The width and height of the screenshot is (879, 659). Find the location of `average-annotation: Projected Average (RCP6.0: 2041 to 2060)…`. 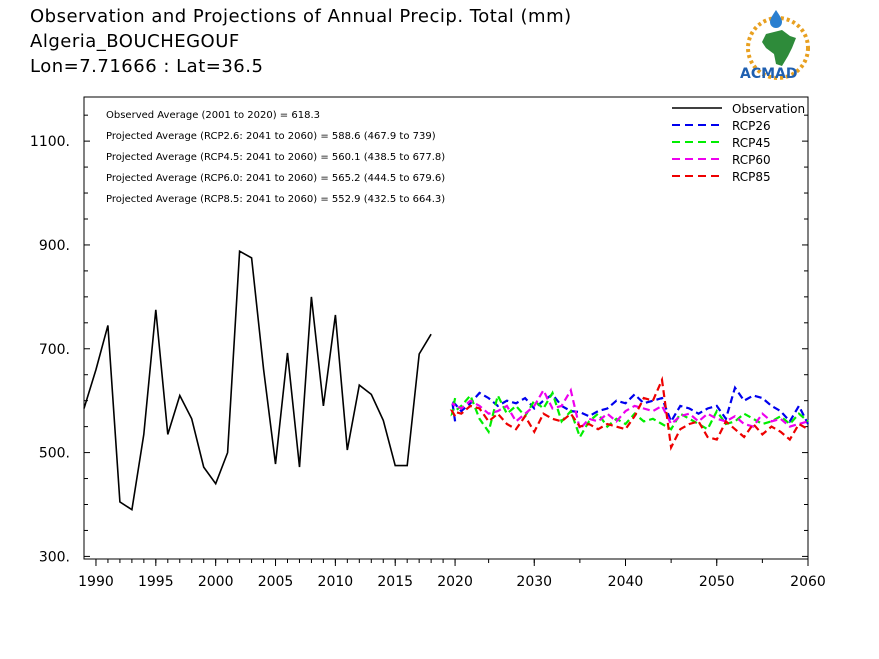

average-annotation: Projected Average (RCP6.0: 2041 to 2060)… is located at coordinates (275, 178).